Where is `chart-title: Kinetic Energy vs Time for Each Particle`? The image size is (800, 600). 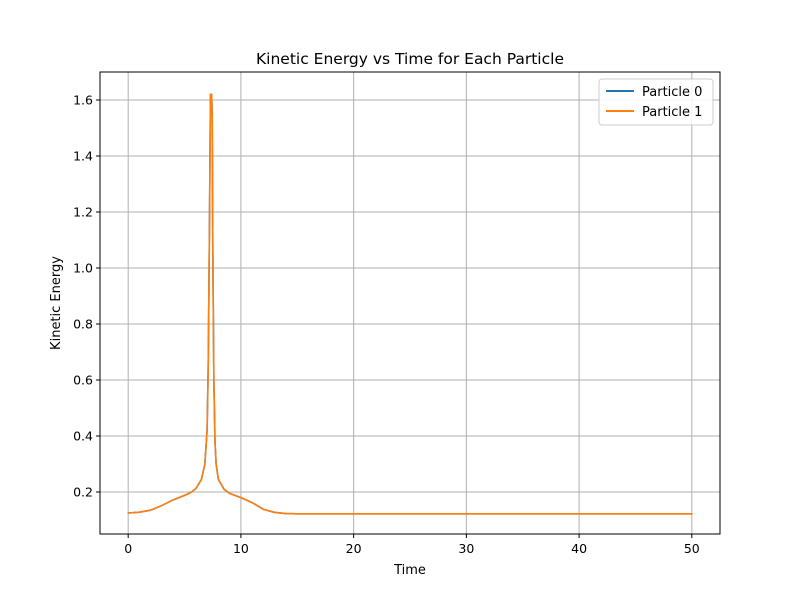
chart-title: Kinetic Energy vs Time for Each Particle is located at coordinates (410, 59).